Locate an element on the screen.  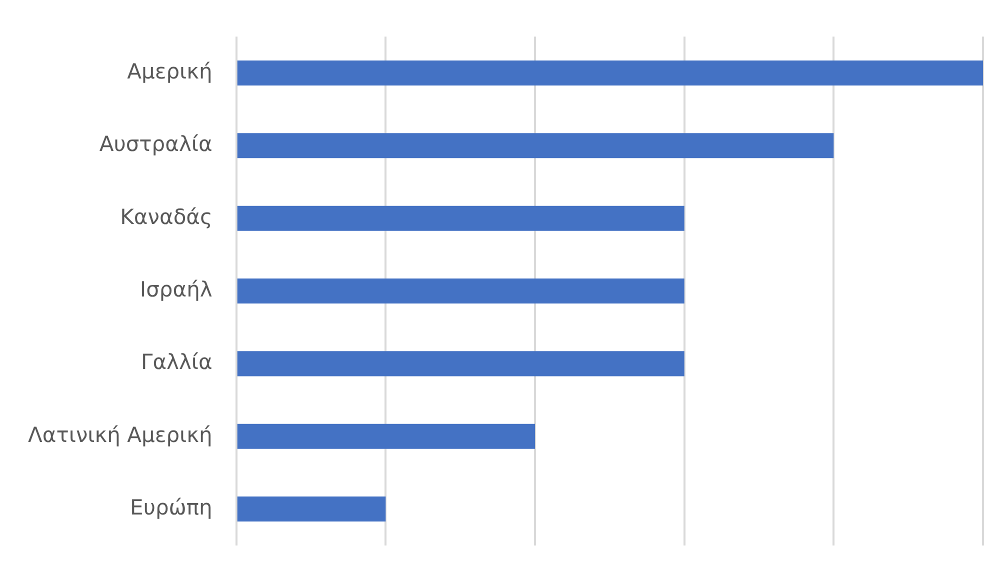
y-tick-label: Γαλλία is located at coordinates (176, 362).